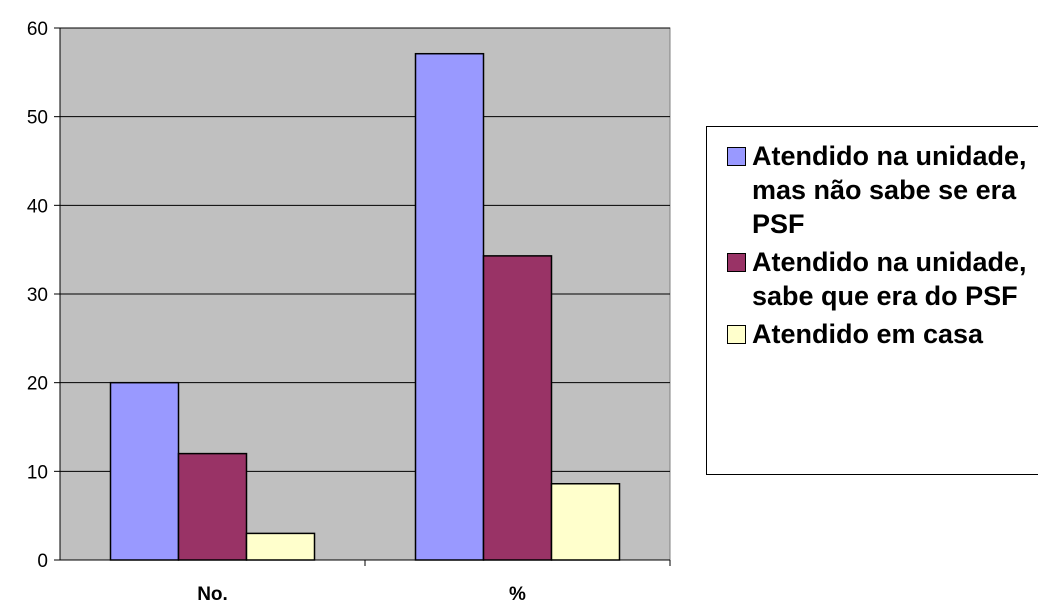 Image resolution: width=1038 pixels, height=608 pixels. What do you see at coordinates (212, 594) in the screenshot?
I see `x-category-label-1: No.` at bounding box center [212, 594].